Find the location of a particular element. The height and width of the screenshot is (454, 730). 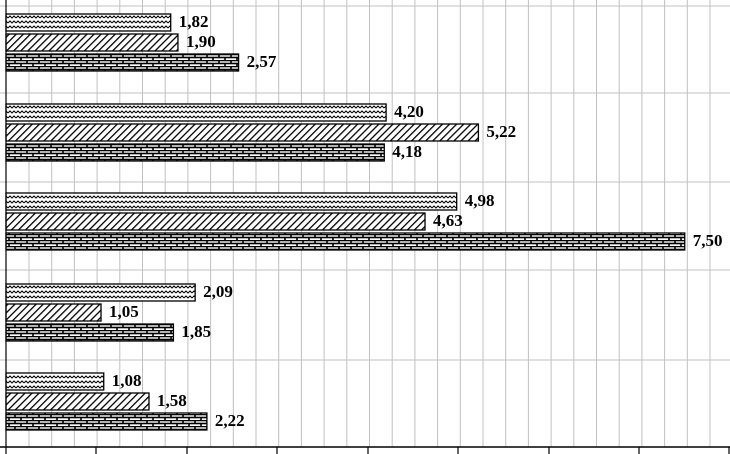

data-label: 2,22 is located at coordinates (230, 420).